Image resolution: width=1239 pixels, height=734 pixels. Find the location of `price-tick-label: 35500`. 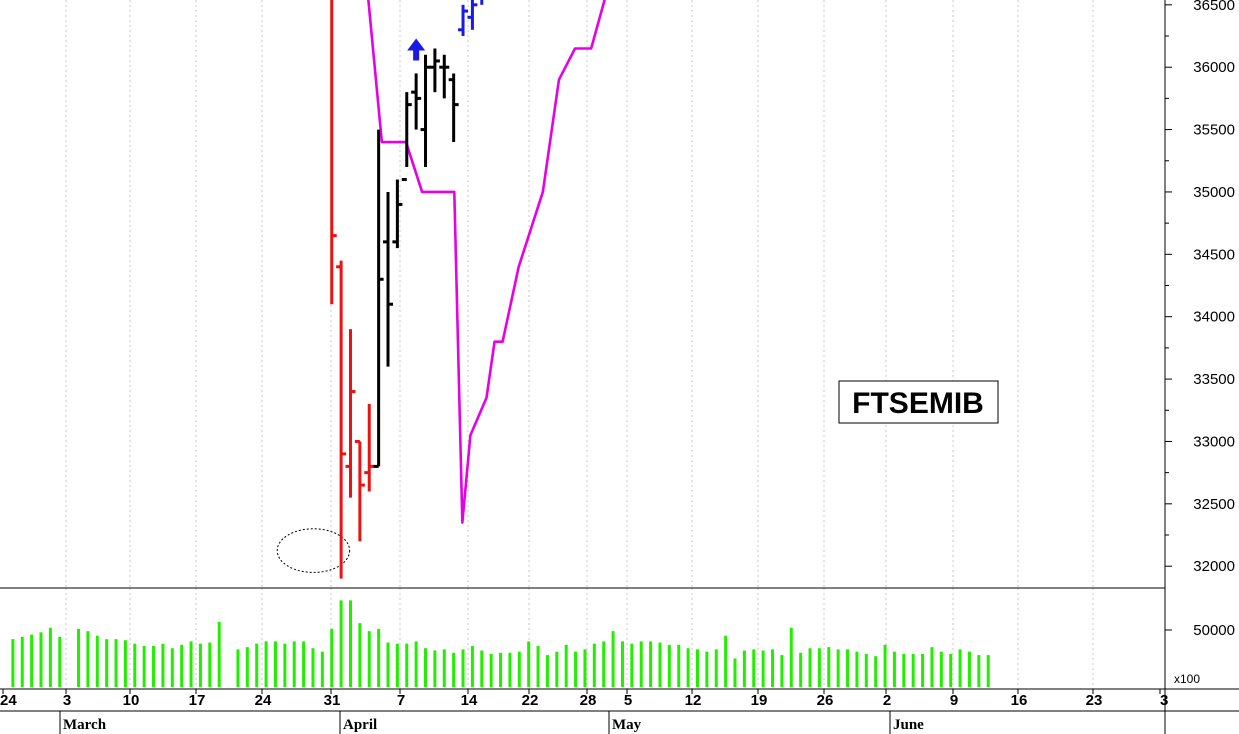

price-tick-label: 35500 is located at coordinates (1214, 130).